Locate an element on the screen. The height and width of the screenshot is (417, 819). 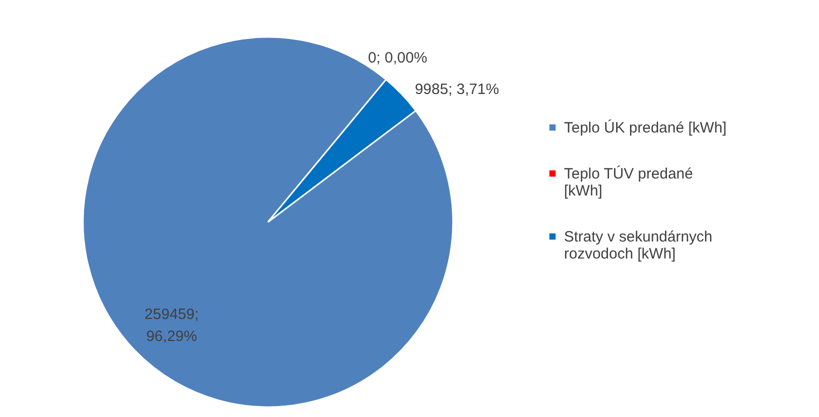
data-label: 259459; 96,29% is located at coordinates (171, 325).